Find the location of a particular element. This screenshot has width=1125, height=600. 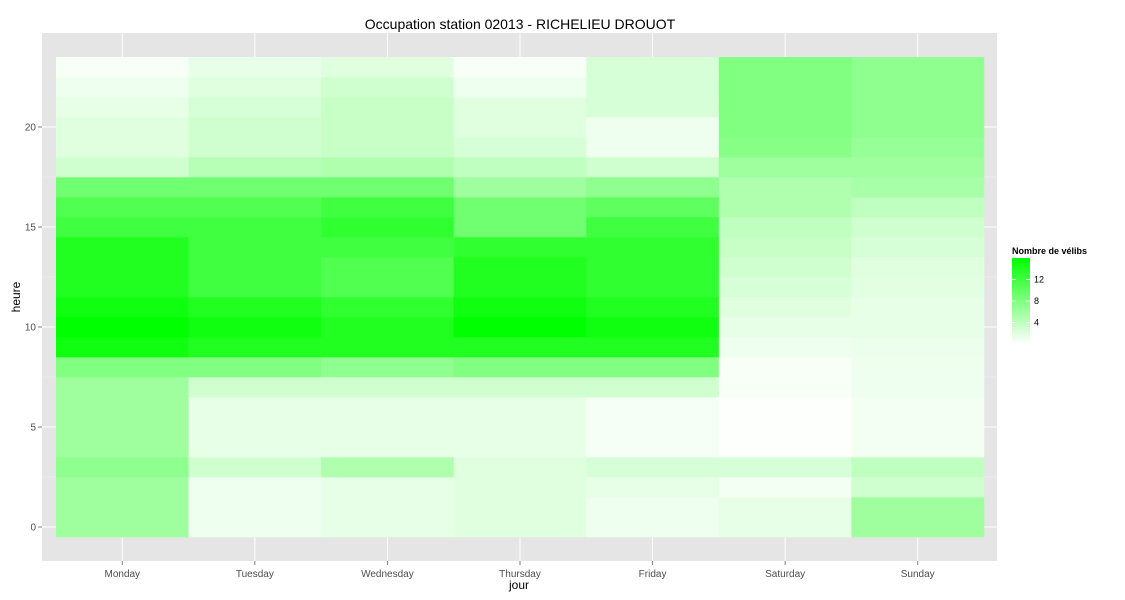

x-tick-label: Friday is located at coordinates (653, 574).